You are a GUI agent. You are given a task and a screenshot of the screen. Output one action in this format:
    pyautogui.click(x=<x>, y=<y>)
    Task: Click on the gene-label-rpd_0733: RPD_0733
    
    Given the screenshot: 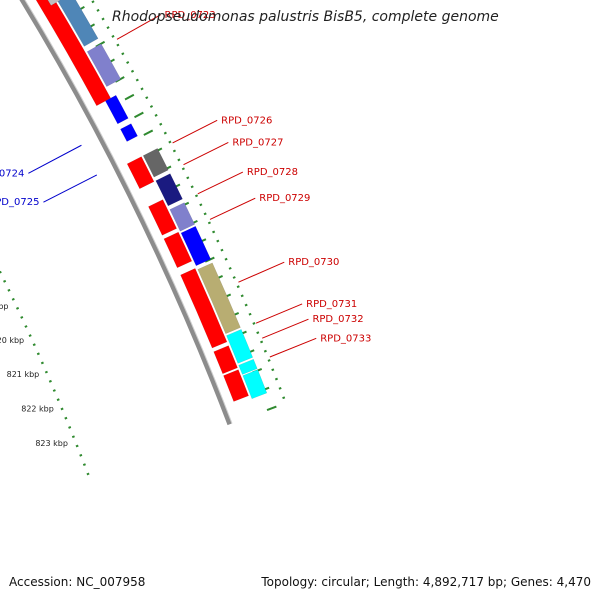 What is the action you would take?
    pyautogui.click(x=345, y=338)
    